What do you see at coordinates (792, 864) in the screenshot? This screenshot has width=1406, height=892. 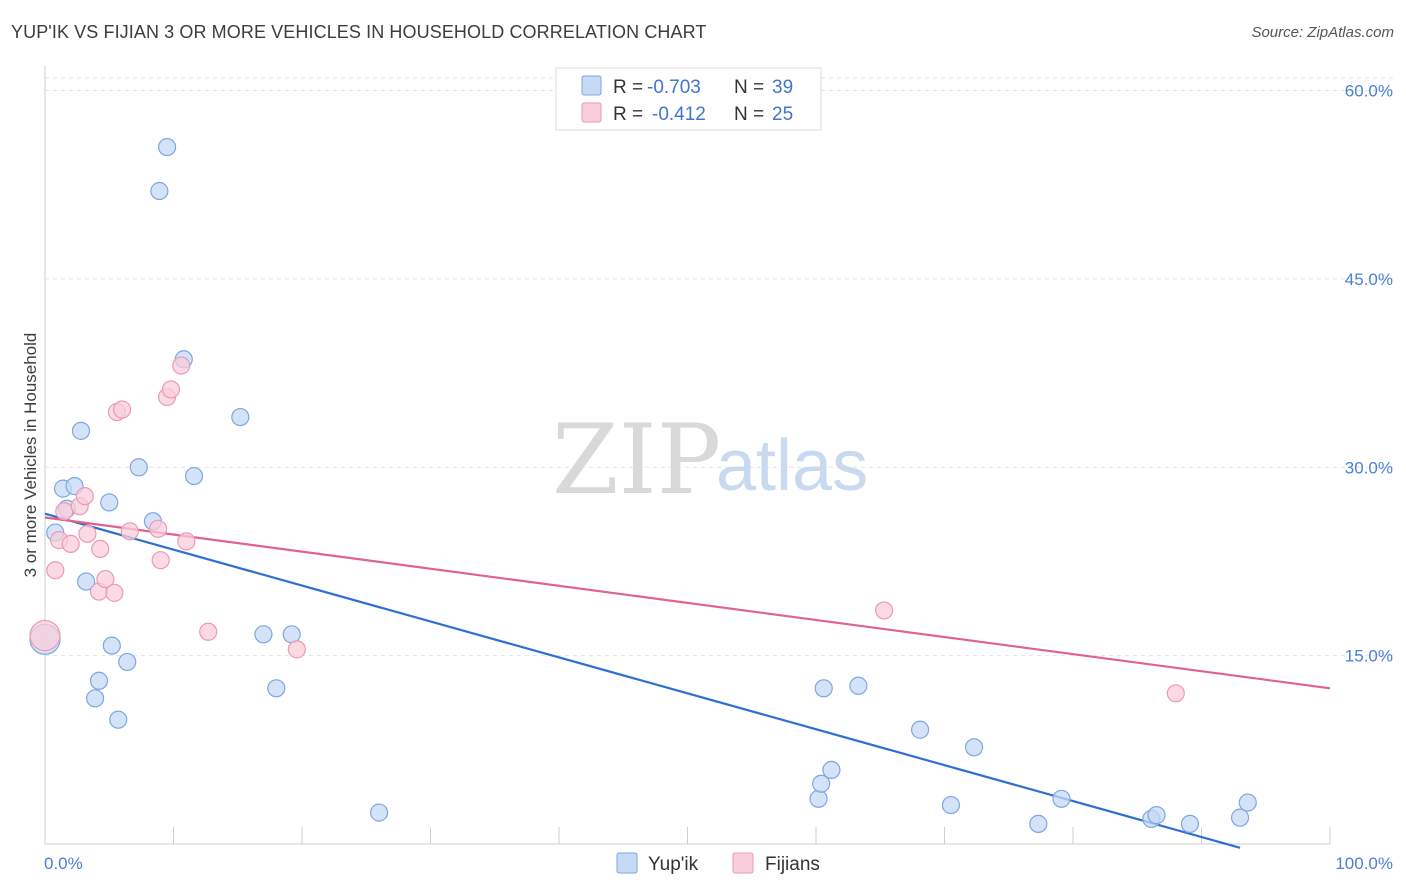 I see `bottom-legend-label-fijian: Fijians` at bounding box center [792, 864].